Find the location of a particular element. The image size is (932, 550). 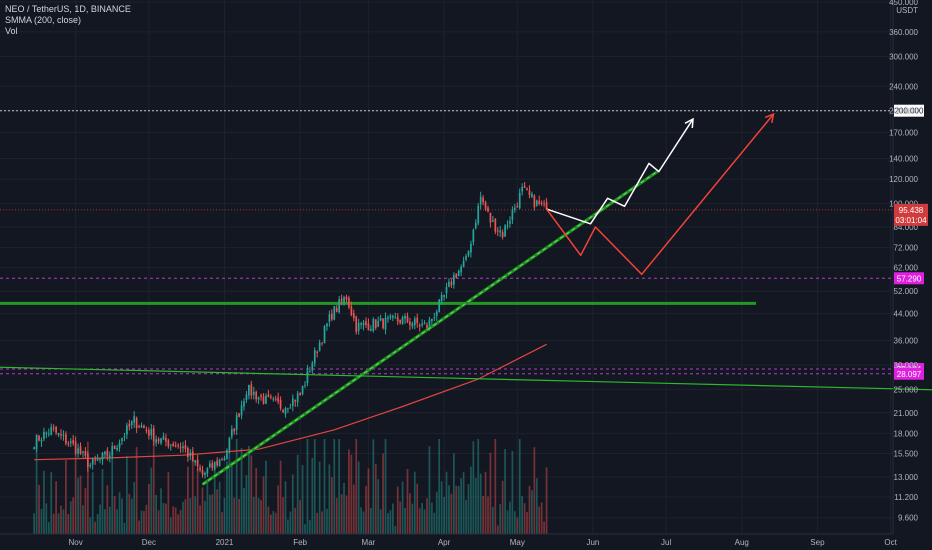

level-tag is located at coordinates (909, 373).